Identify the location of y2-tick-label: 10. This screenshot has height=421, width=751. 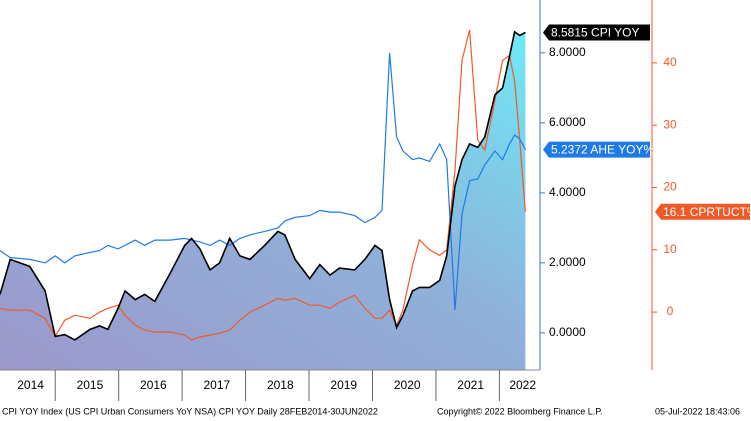
(670, 249).